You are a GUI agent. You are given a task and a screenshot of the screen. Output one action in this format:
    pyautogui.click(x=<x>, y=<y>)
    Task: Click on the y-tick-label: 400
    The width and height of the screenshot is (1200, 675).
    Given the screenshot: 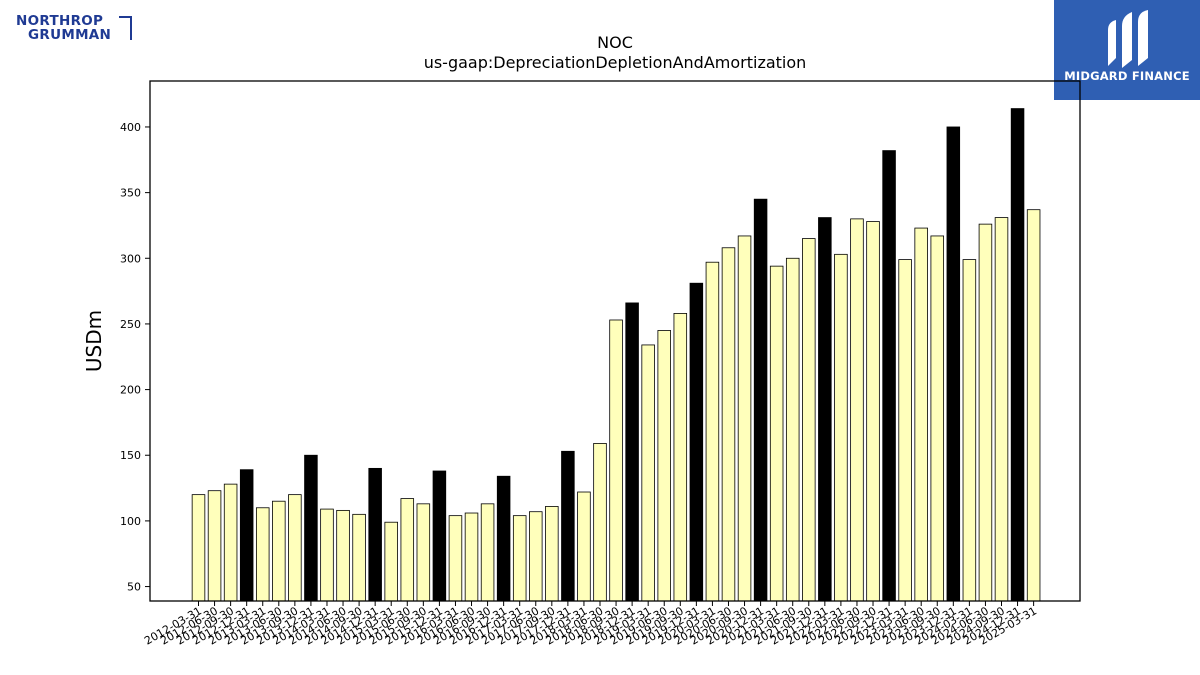 What is the action you would take?
    pyautogui.click(x=130, y=127)
    